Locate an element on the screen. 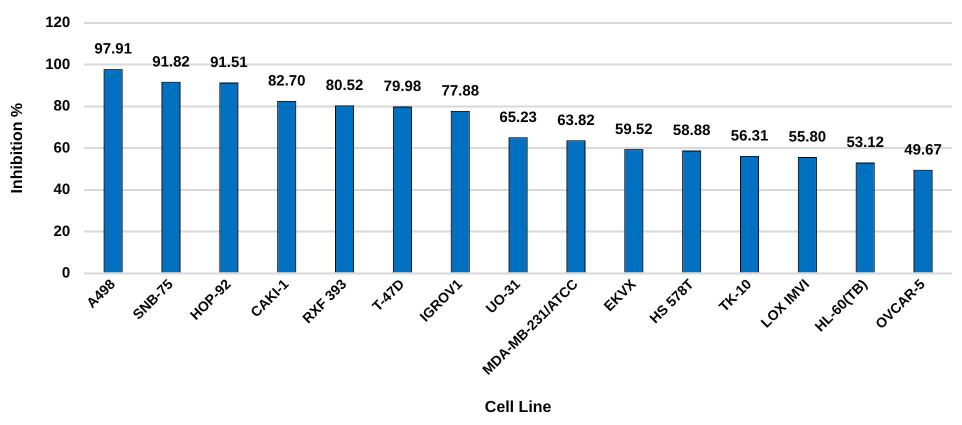  data-label: 91.82 is located at coordinates (171, 61).